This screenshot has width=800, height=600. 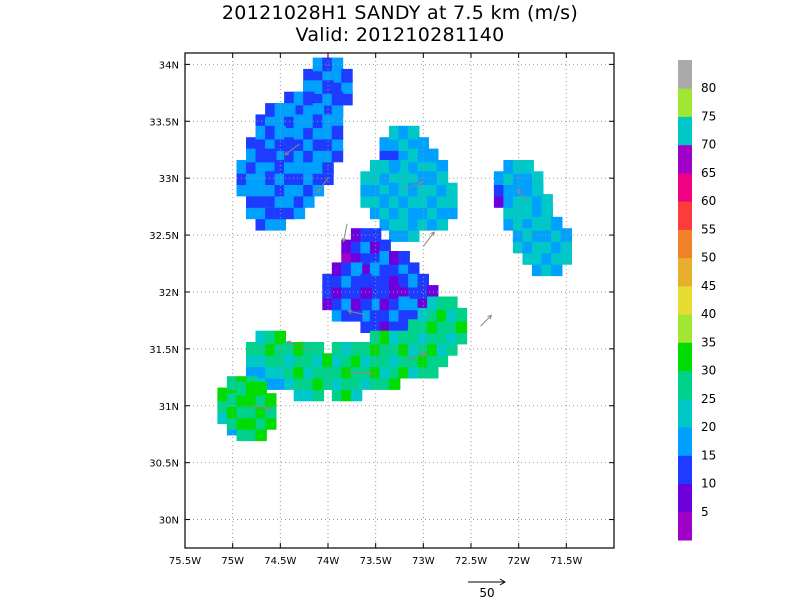 I want to click on colorbar-label: 40, so click(x=708, y=314).